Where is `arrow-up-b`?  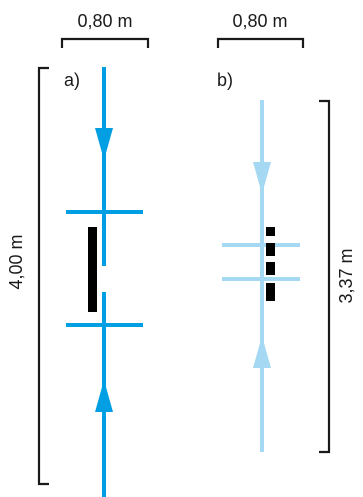 arrow-up-b is located at coordinates (262, 352).